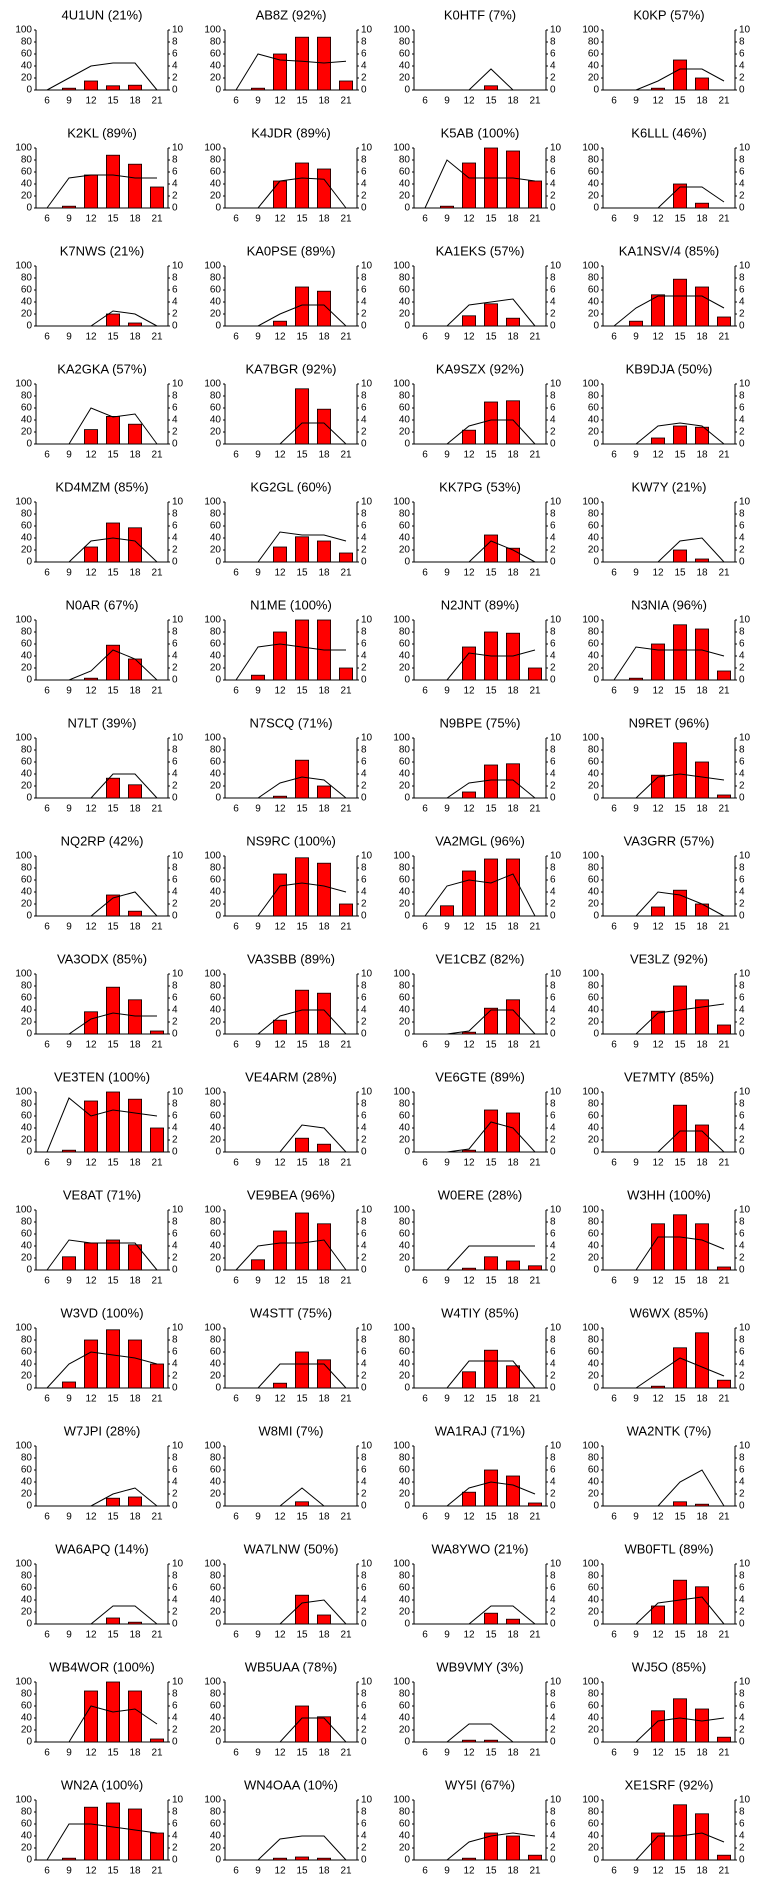 This screenshot has width=757, height=1889. Describe the element at coordinates (102, 132) in the screenshot. I see `chart-title: K2KL (89%)` at that location.